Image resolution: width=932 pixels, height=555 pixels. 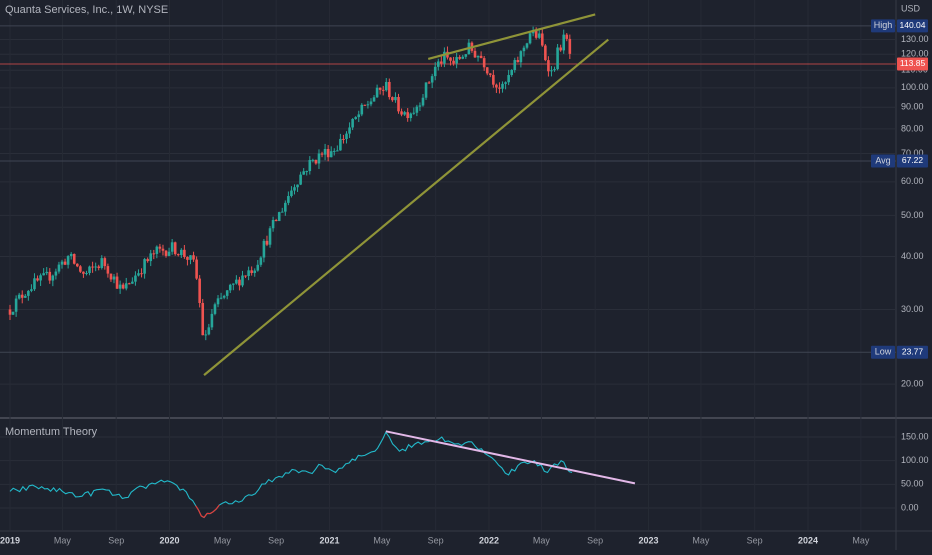 What do you see at coordinates (912, 484) in the screenshot?
I see `momentum-axis-tick: 50.00` at bounding box center [912, 484].